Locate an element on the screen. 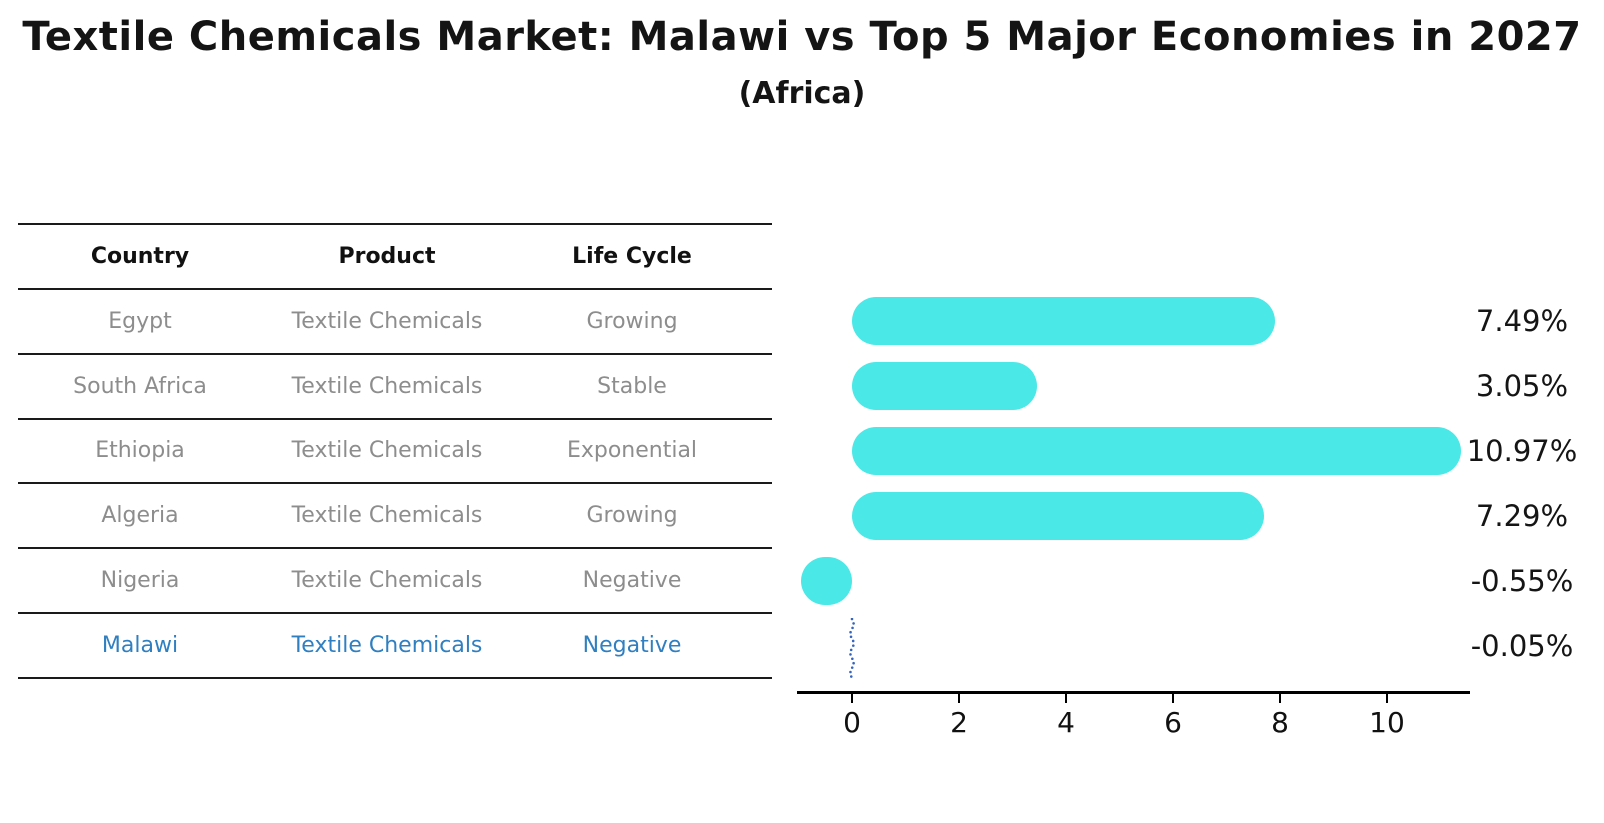 The image size is (1604, 823). x-axis-tick-label: 0 is located at coordinates (852, 722).